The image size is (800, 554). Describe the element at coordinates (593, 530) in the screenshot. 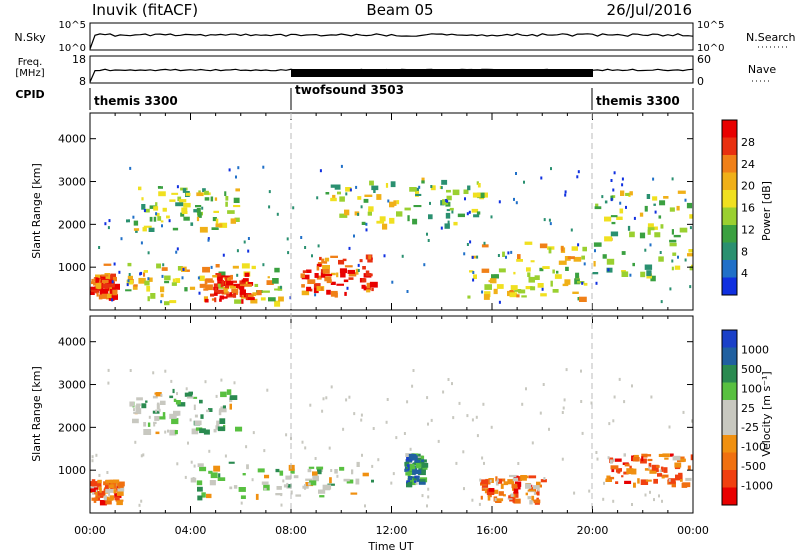

I see `xtick-label: 20:00` at that location.